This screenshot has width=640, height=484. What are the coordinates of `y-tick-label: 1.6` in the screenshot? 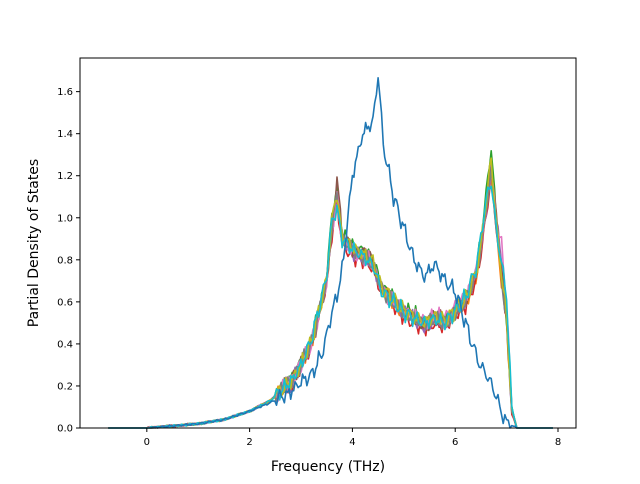 It's located at (65, 92).